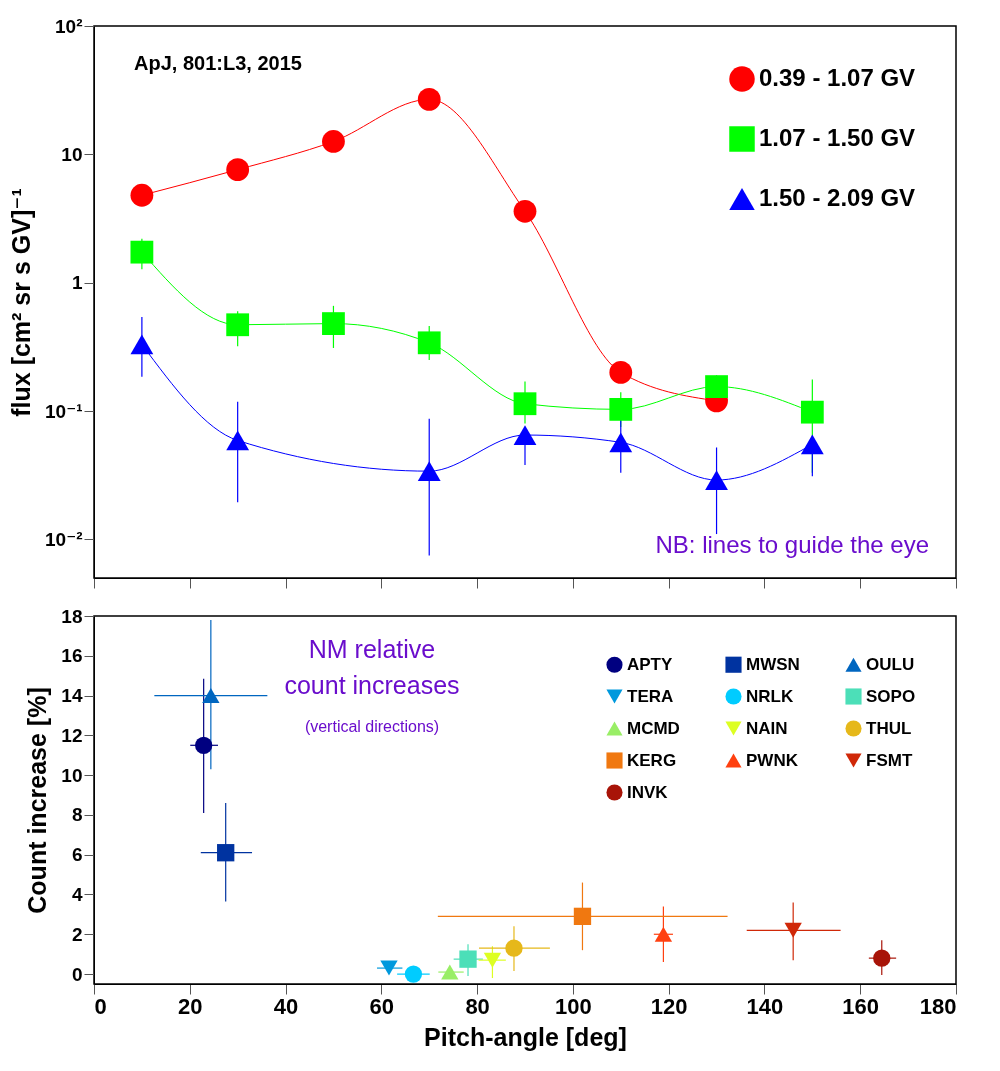  What do you see at coordinates (889, 760) in the screenshot?
I see `legend-label: FSMT` at bounding box center [889, 760].